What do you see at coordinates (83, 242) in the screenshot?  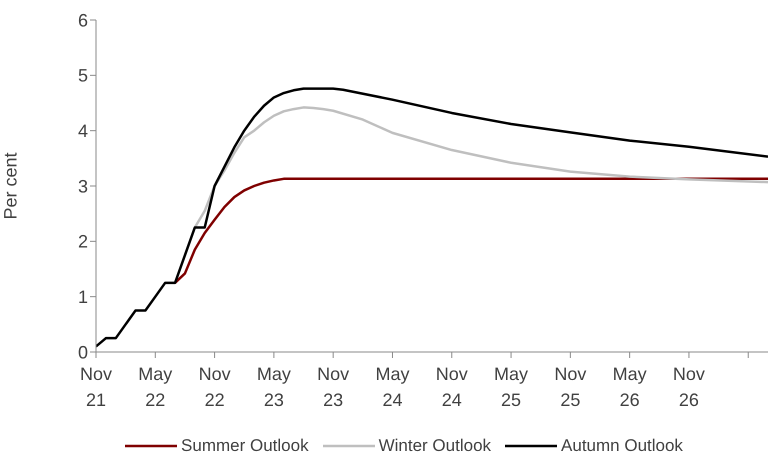 I see `y-tick-label: 2` at bounding box center [83, 242].